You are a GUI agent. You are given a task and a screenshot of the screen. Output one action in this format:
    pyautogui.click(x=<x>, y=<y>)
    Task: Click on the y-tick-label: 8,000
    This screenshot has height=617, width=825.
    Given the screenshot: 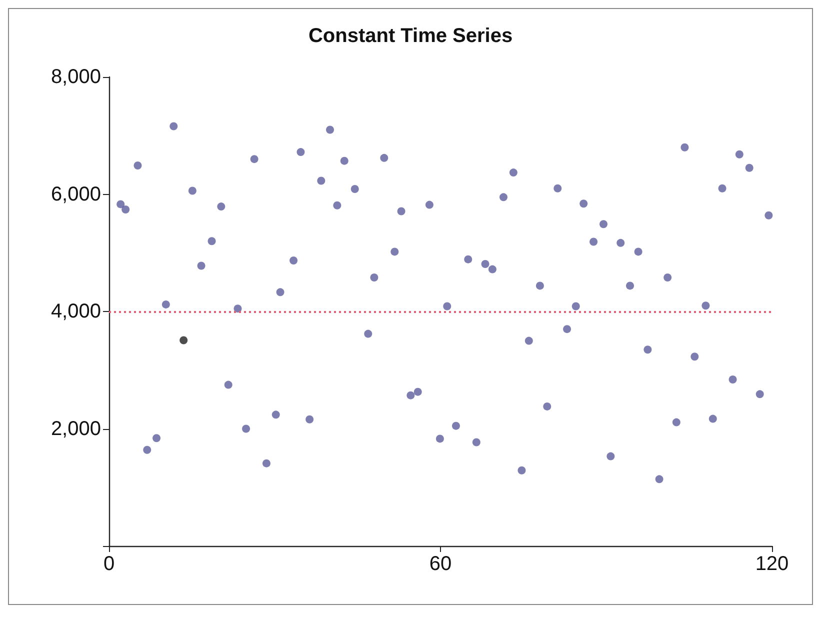 What is the action you would take?
    pyautogui.click(x=75, y=77)
    